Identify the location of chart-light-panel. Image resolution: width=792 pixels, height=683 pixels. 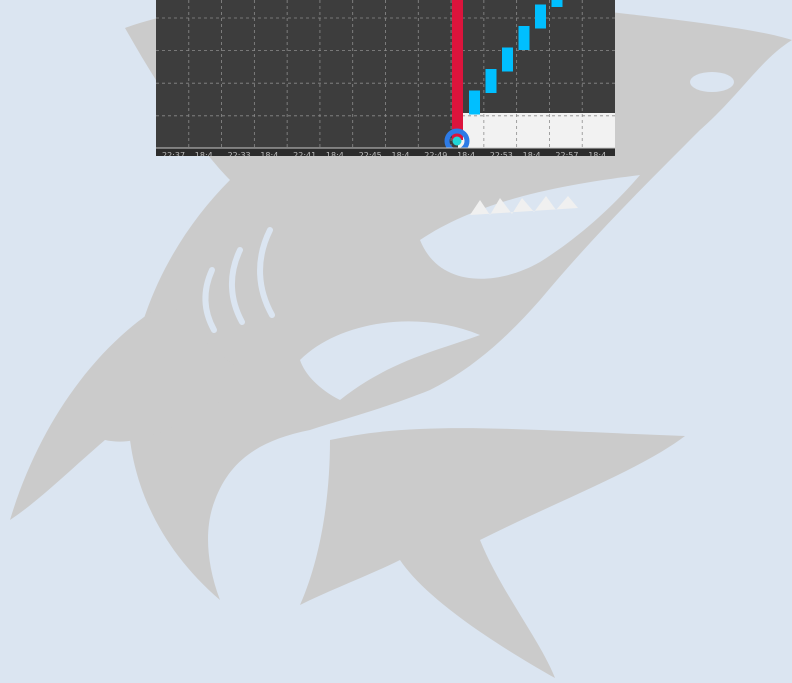
(536, 130).